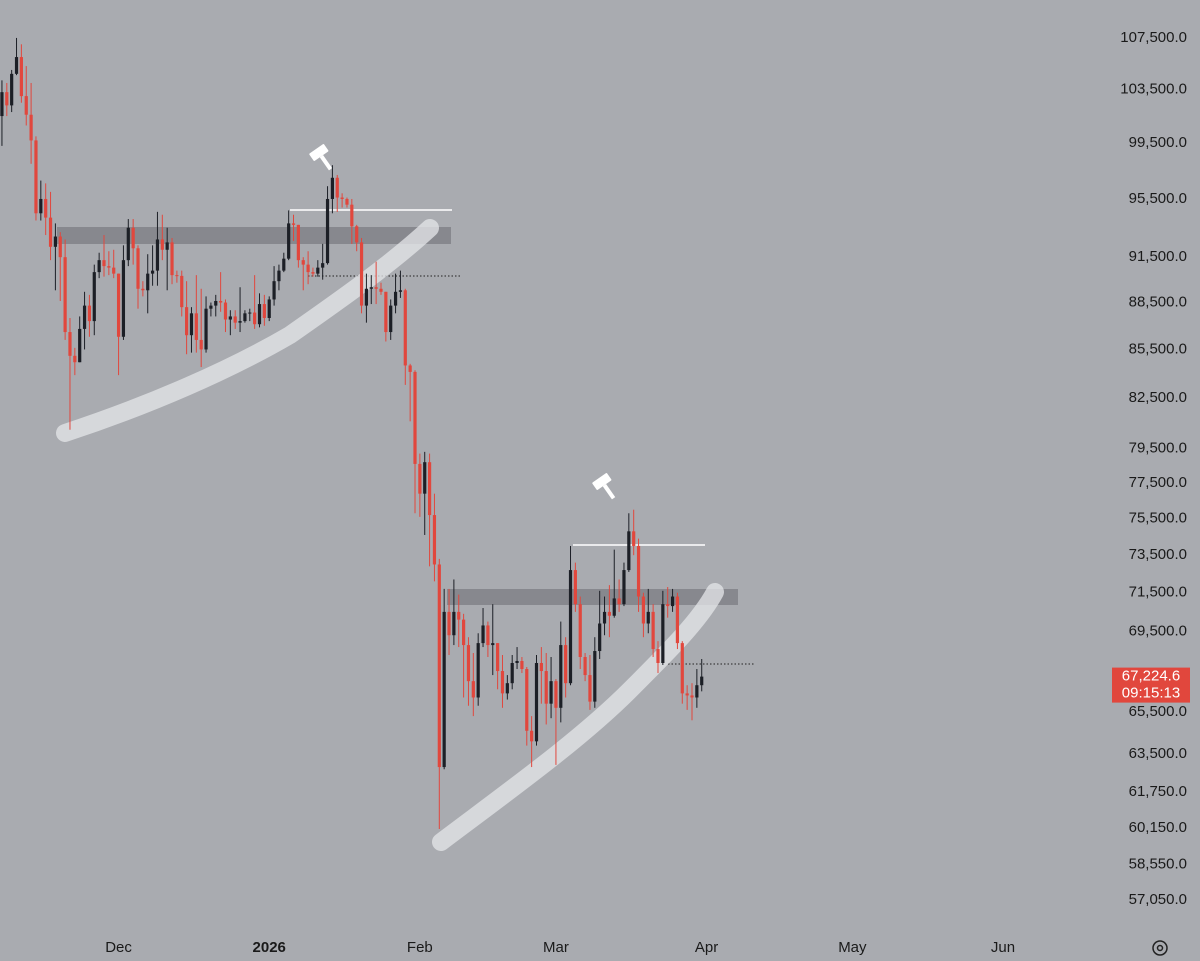 Image resolution: width=1200 pixels, height=961 pixels. I want to click on y-tick-label: 88,500.0, so click(1158, 301).